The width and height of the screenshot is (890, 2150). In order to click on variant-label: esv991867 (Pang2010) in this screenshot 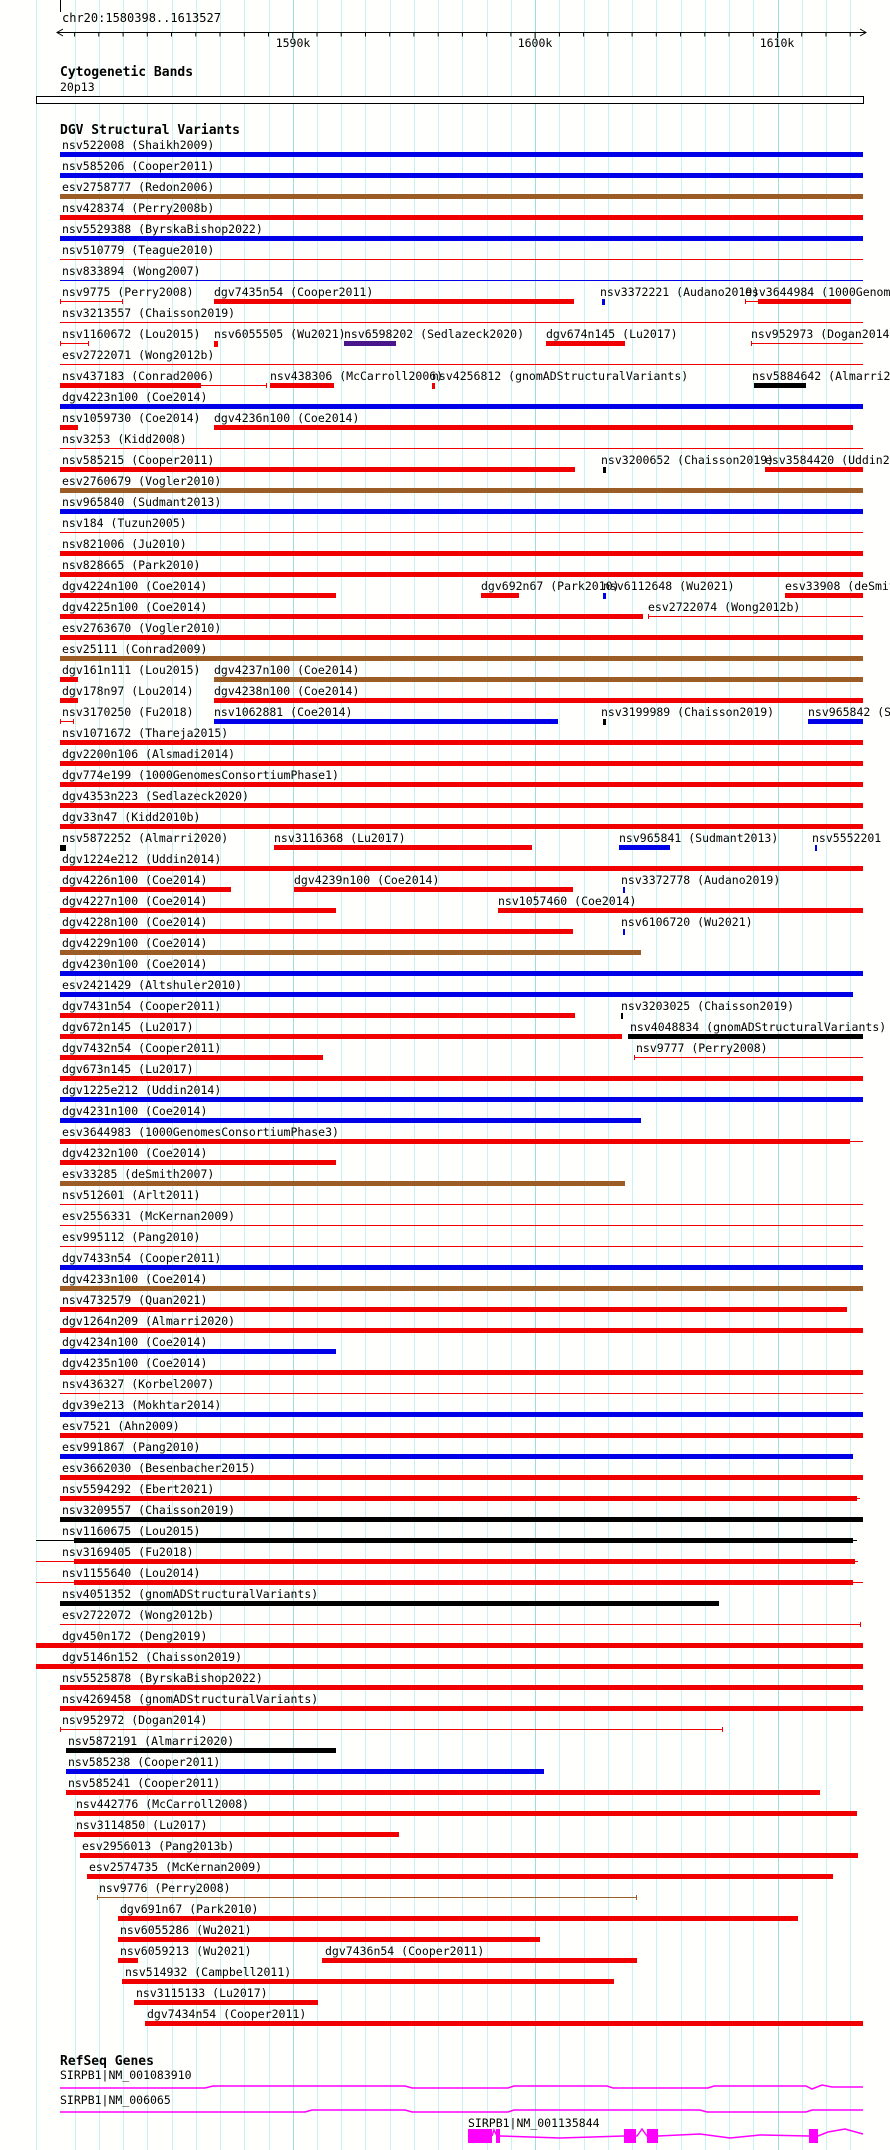, I will do `click(131, 1447)`.